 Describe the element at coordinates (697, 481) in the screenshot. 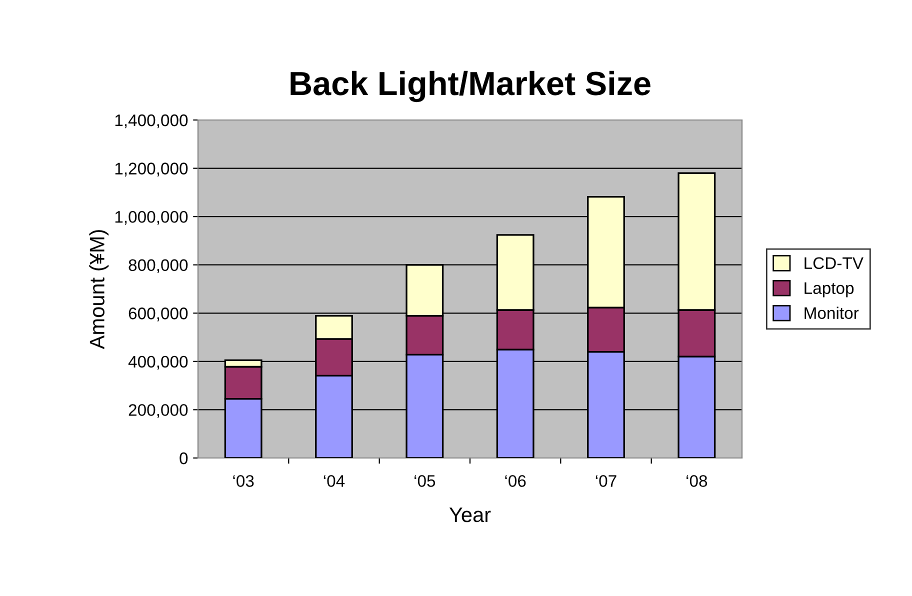

I see `x-tick-label: ‘08` at that location.